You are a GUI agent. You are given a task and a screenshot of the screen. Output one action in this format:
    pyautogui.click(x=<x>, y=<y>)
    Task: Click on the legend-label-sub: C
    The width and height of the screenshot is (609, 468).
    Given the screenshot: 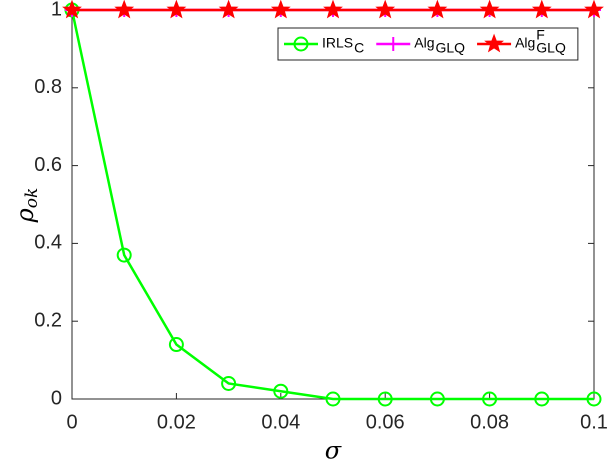 What is the action you would take?
    pyautogui.click(x=359, y=48)
    